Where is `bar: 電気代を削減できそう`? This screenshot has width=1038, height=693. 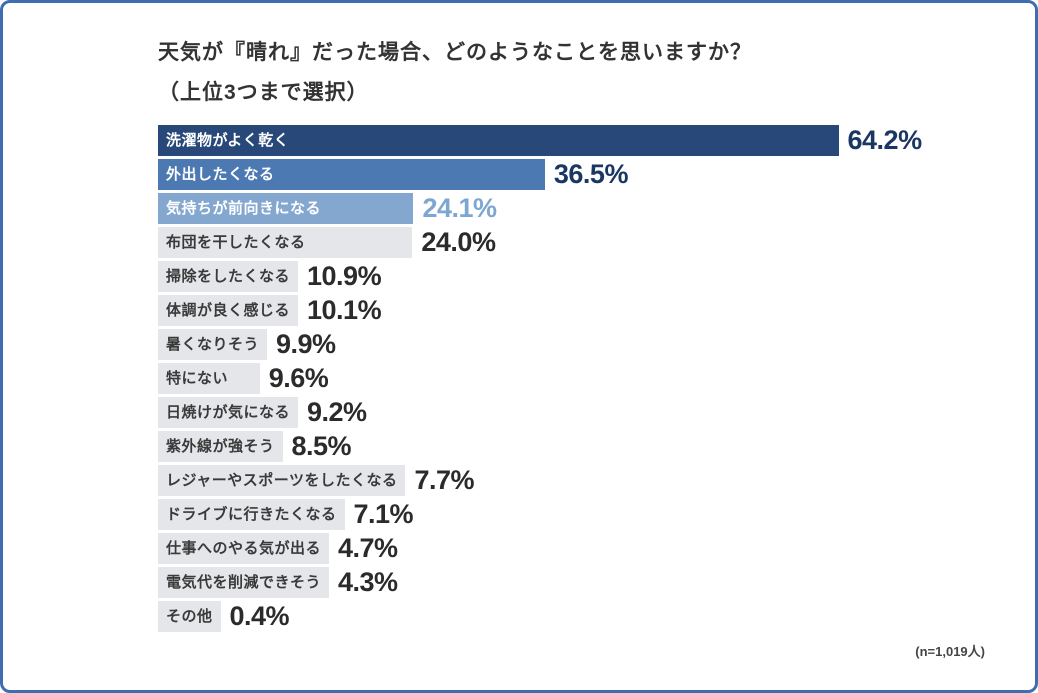 bar: 電気代を削減できそう is located at coordinates (244, 582).